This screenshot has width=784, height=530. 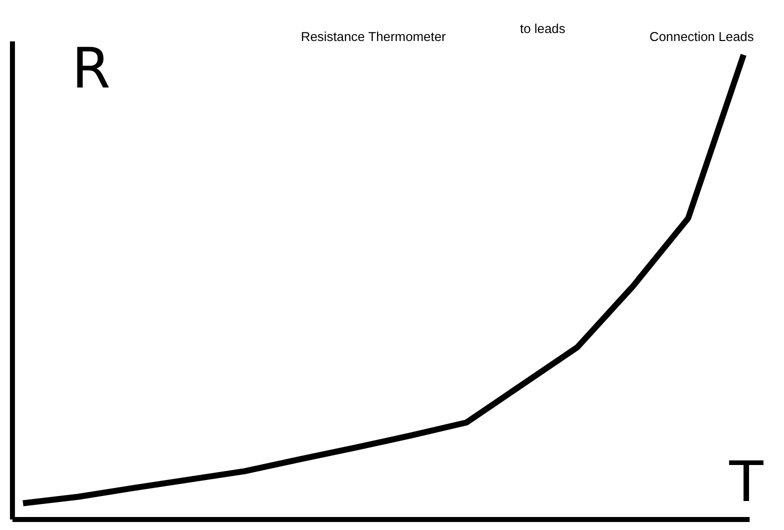 What do you see at coordinates (543, 28) in the screenshot?
I see `text: to leads` at bounding box center [543, 28].